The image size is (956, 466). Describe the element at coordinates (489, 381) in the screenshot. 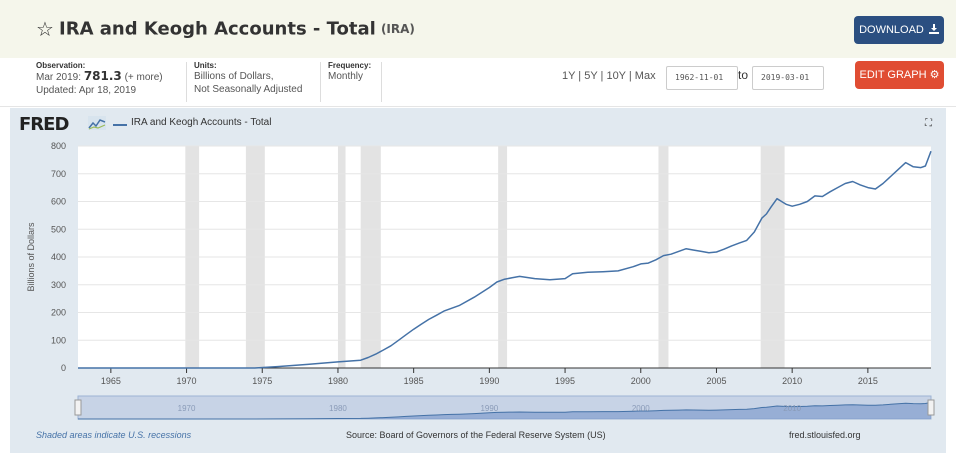

I see `x-tick-label: 1990` at that location.